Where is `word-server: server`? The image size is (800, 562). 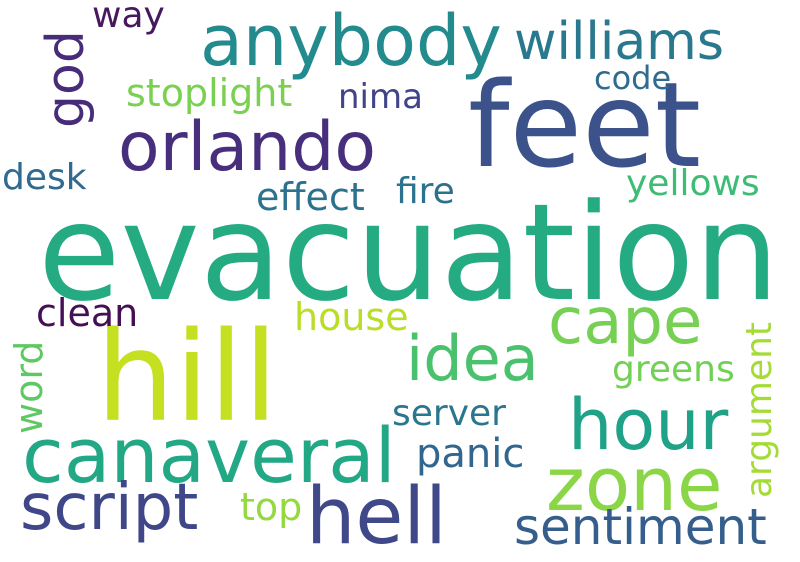 word-server: server is located at coordinates (449, 413).